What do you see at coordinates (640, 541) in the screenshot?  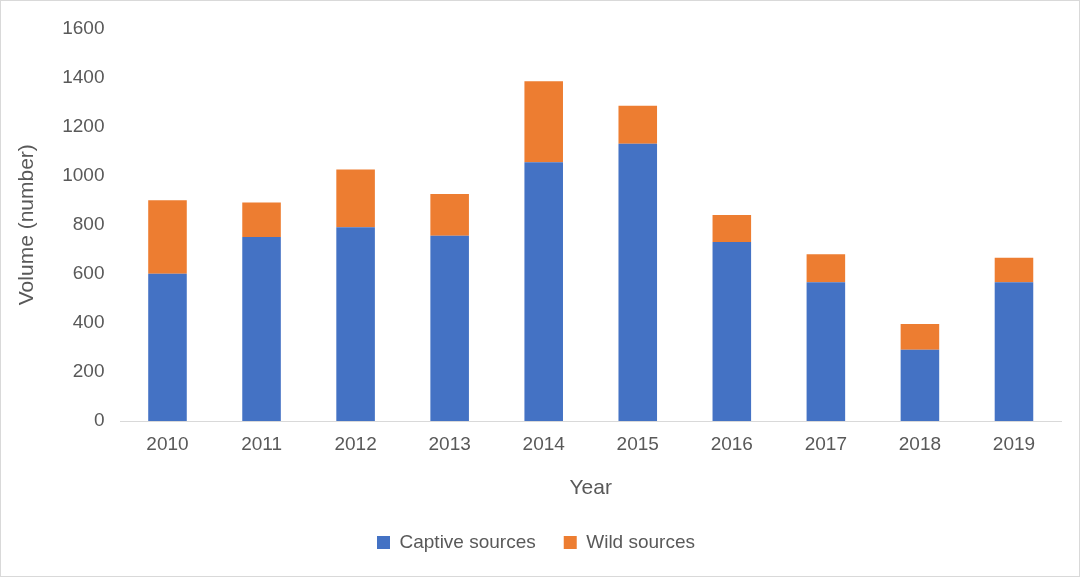 I see `legend-label: Wild sources` at bounding box center [640, 541].